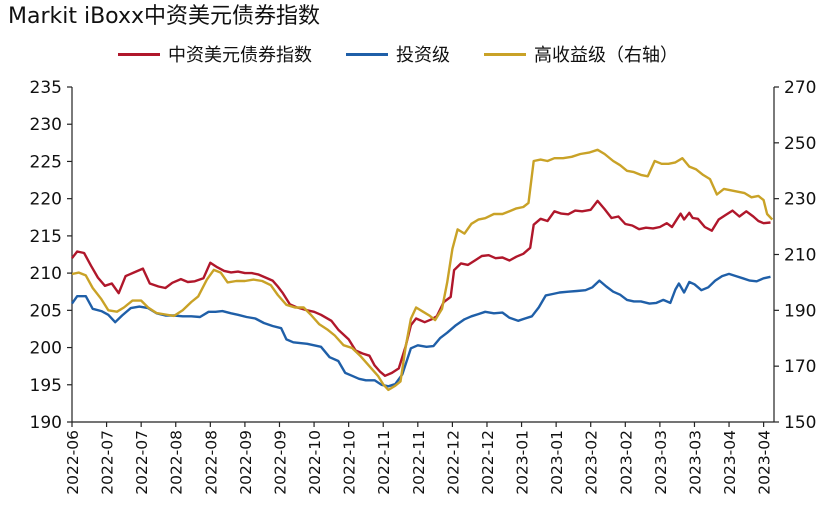  Describe the element at coordinates (800, 200) in the screenshot. I see `right-tick-label: 230` at that location.